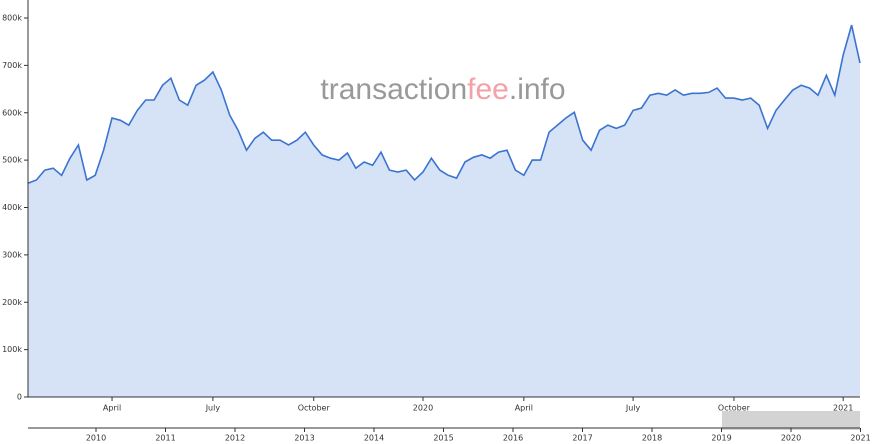  Describe the element at coordinates (12, 254) in the screenshot. I see `y-tick-label: 300k` at that location.